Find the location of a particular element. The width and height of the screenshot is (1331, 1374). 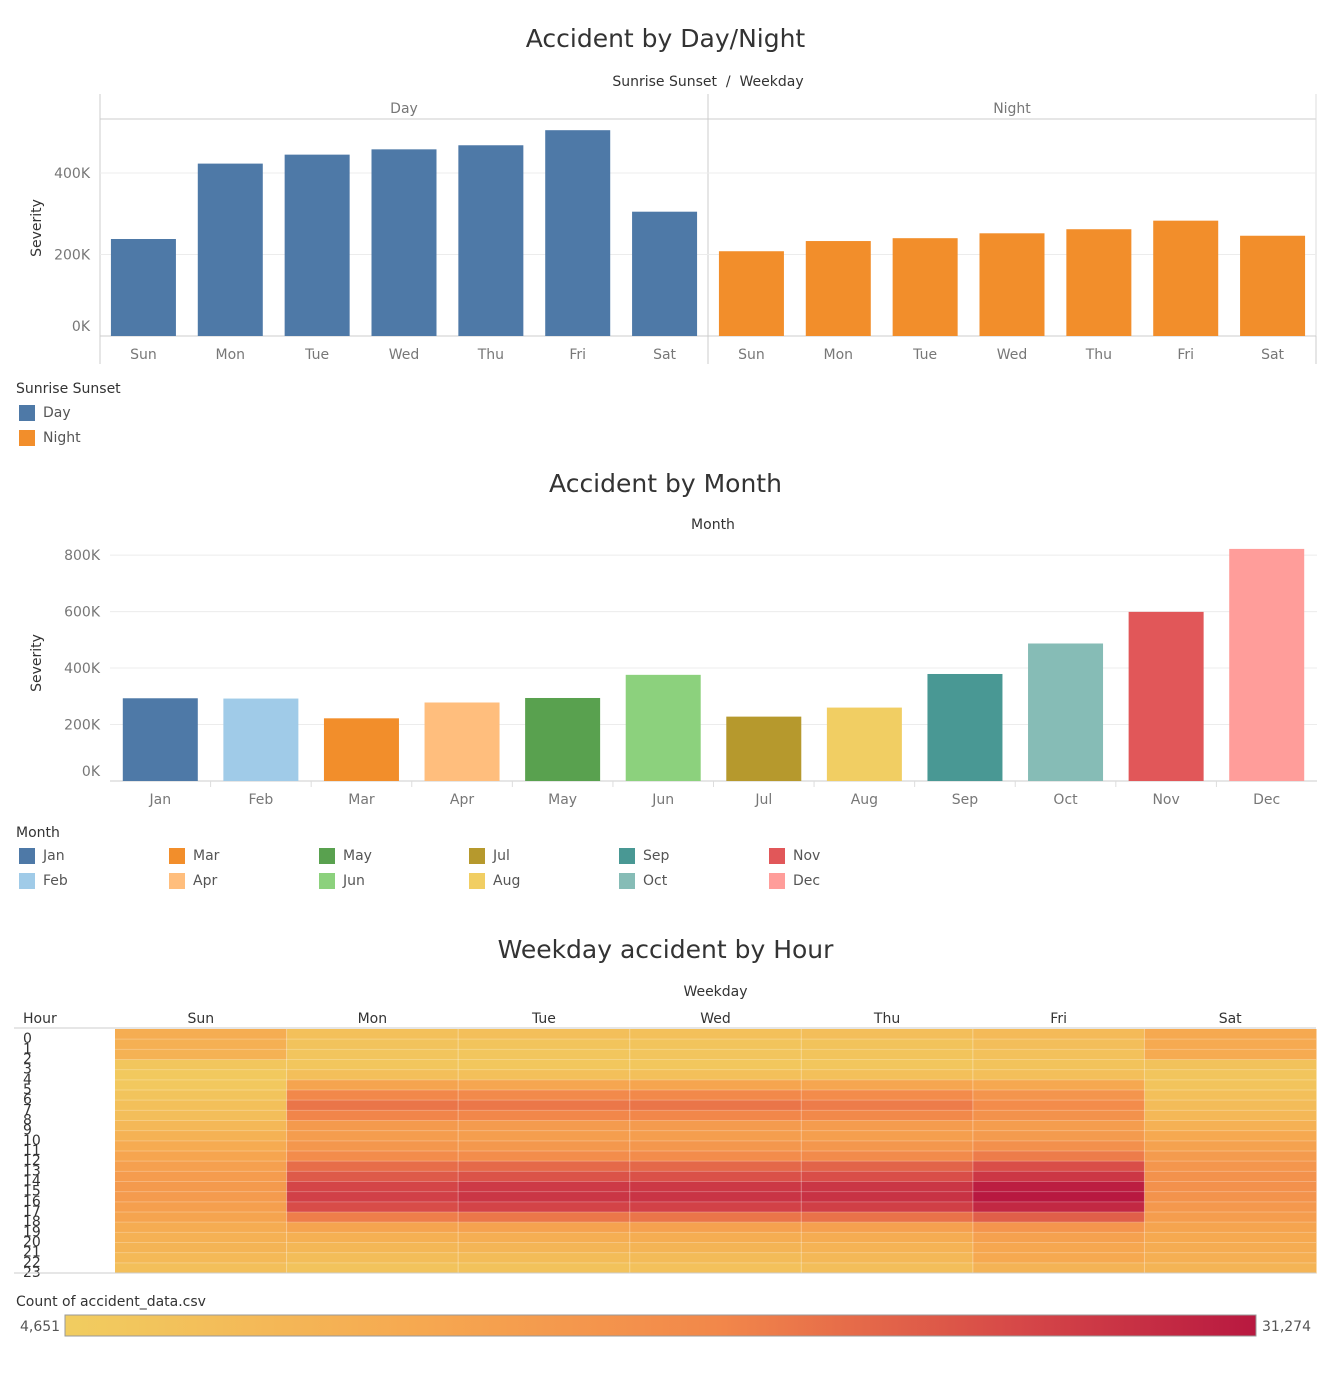

legend-label-day: Day is located at coordinates (57, 413).